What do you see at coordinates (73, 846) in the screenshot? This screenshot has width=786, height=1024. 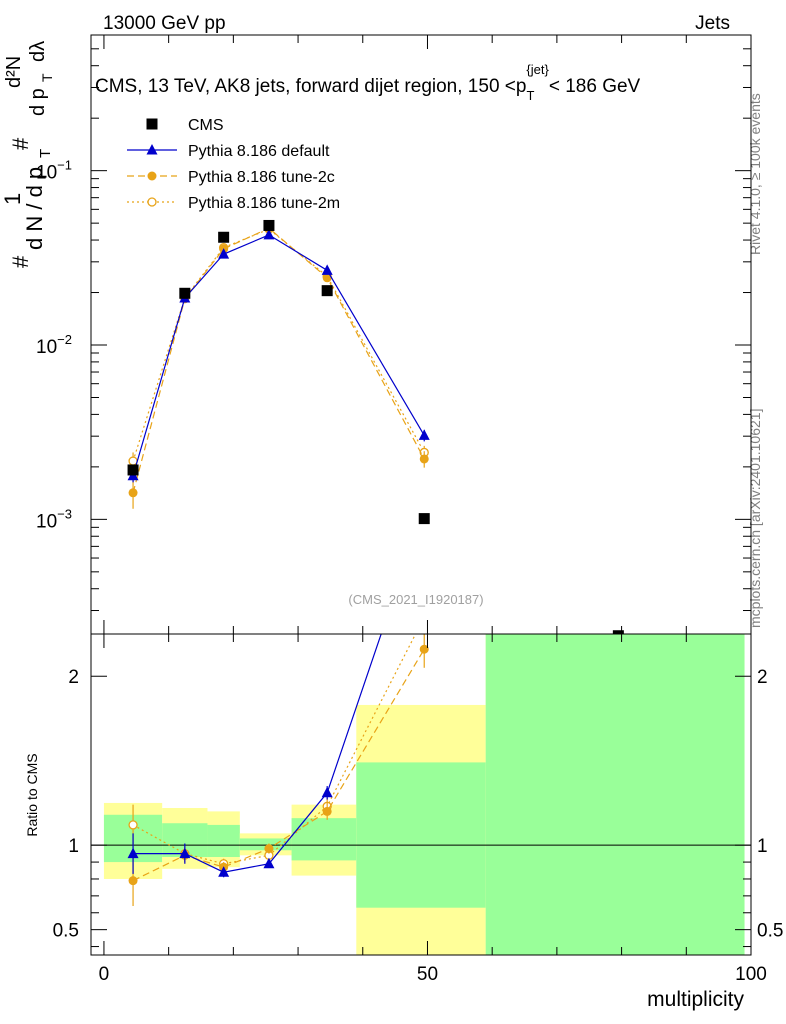 I see `ratio-y-tick-label-left: 1` at bounding box center [73, 846].